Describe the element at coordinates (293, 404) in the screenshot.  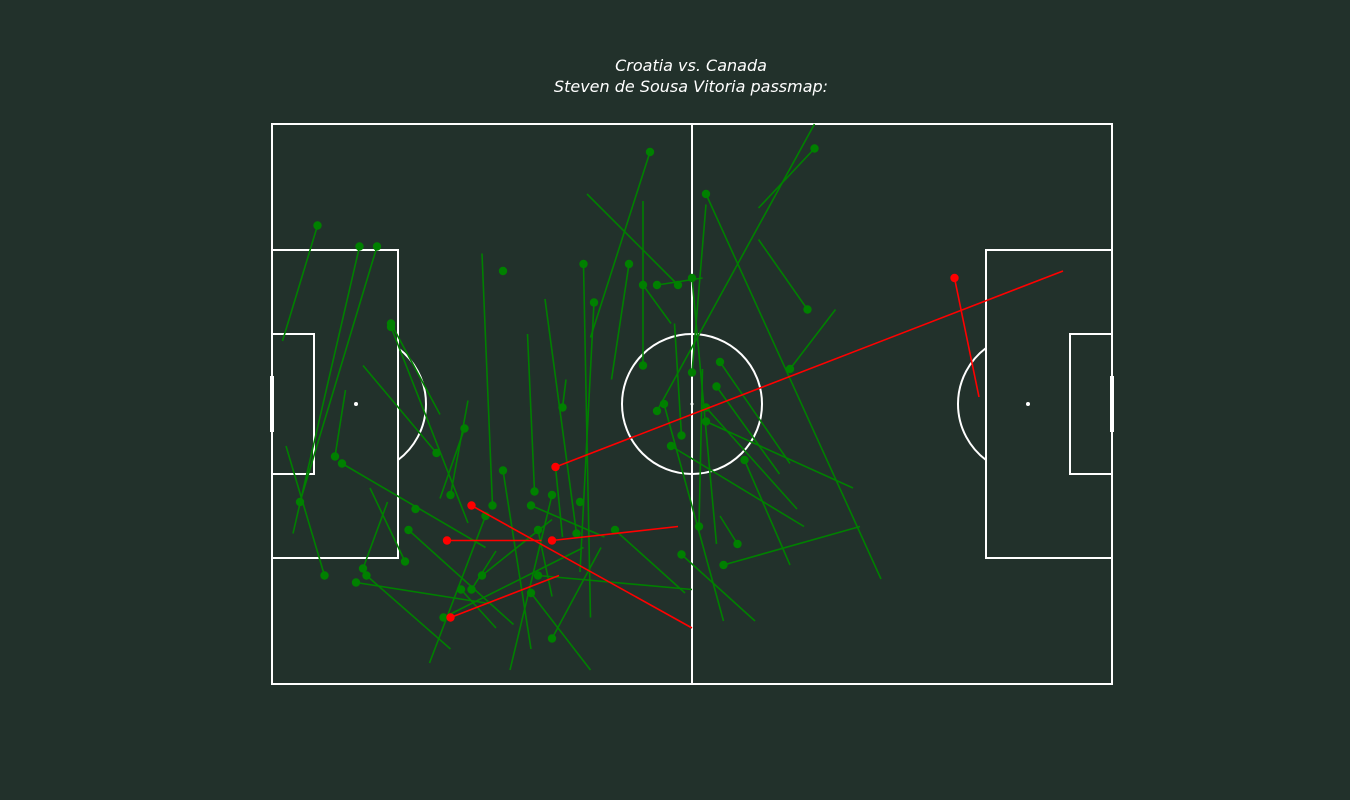
I see `left-six-yard-box` at that location.